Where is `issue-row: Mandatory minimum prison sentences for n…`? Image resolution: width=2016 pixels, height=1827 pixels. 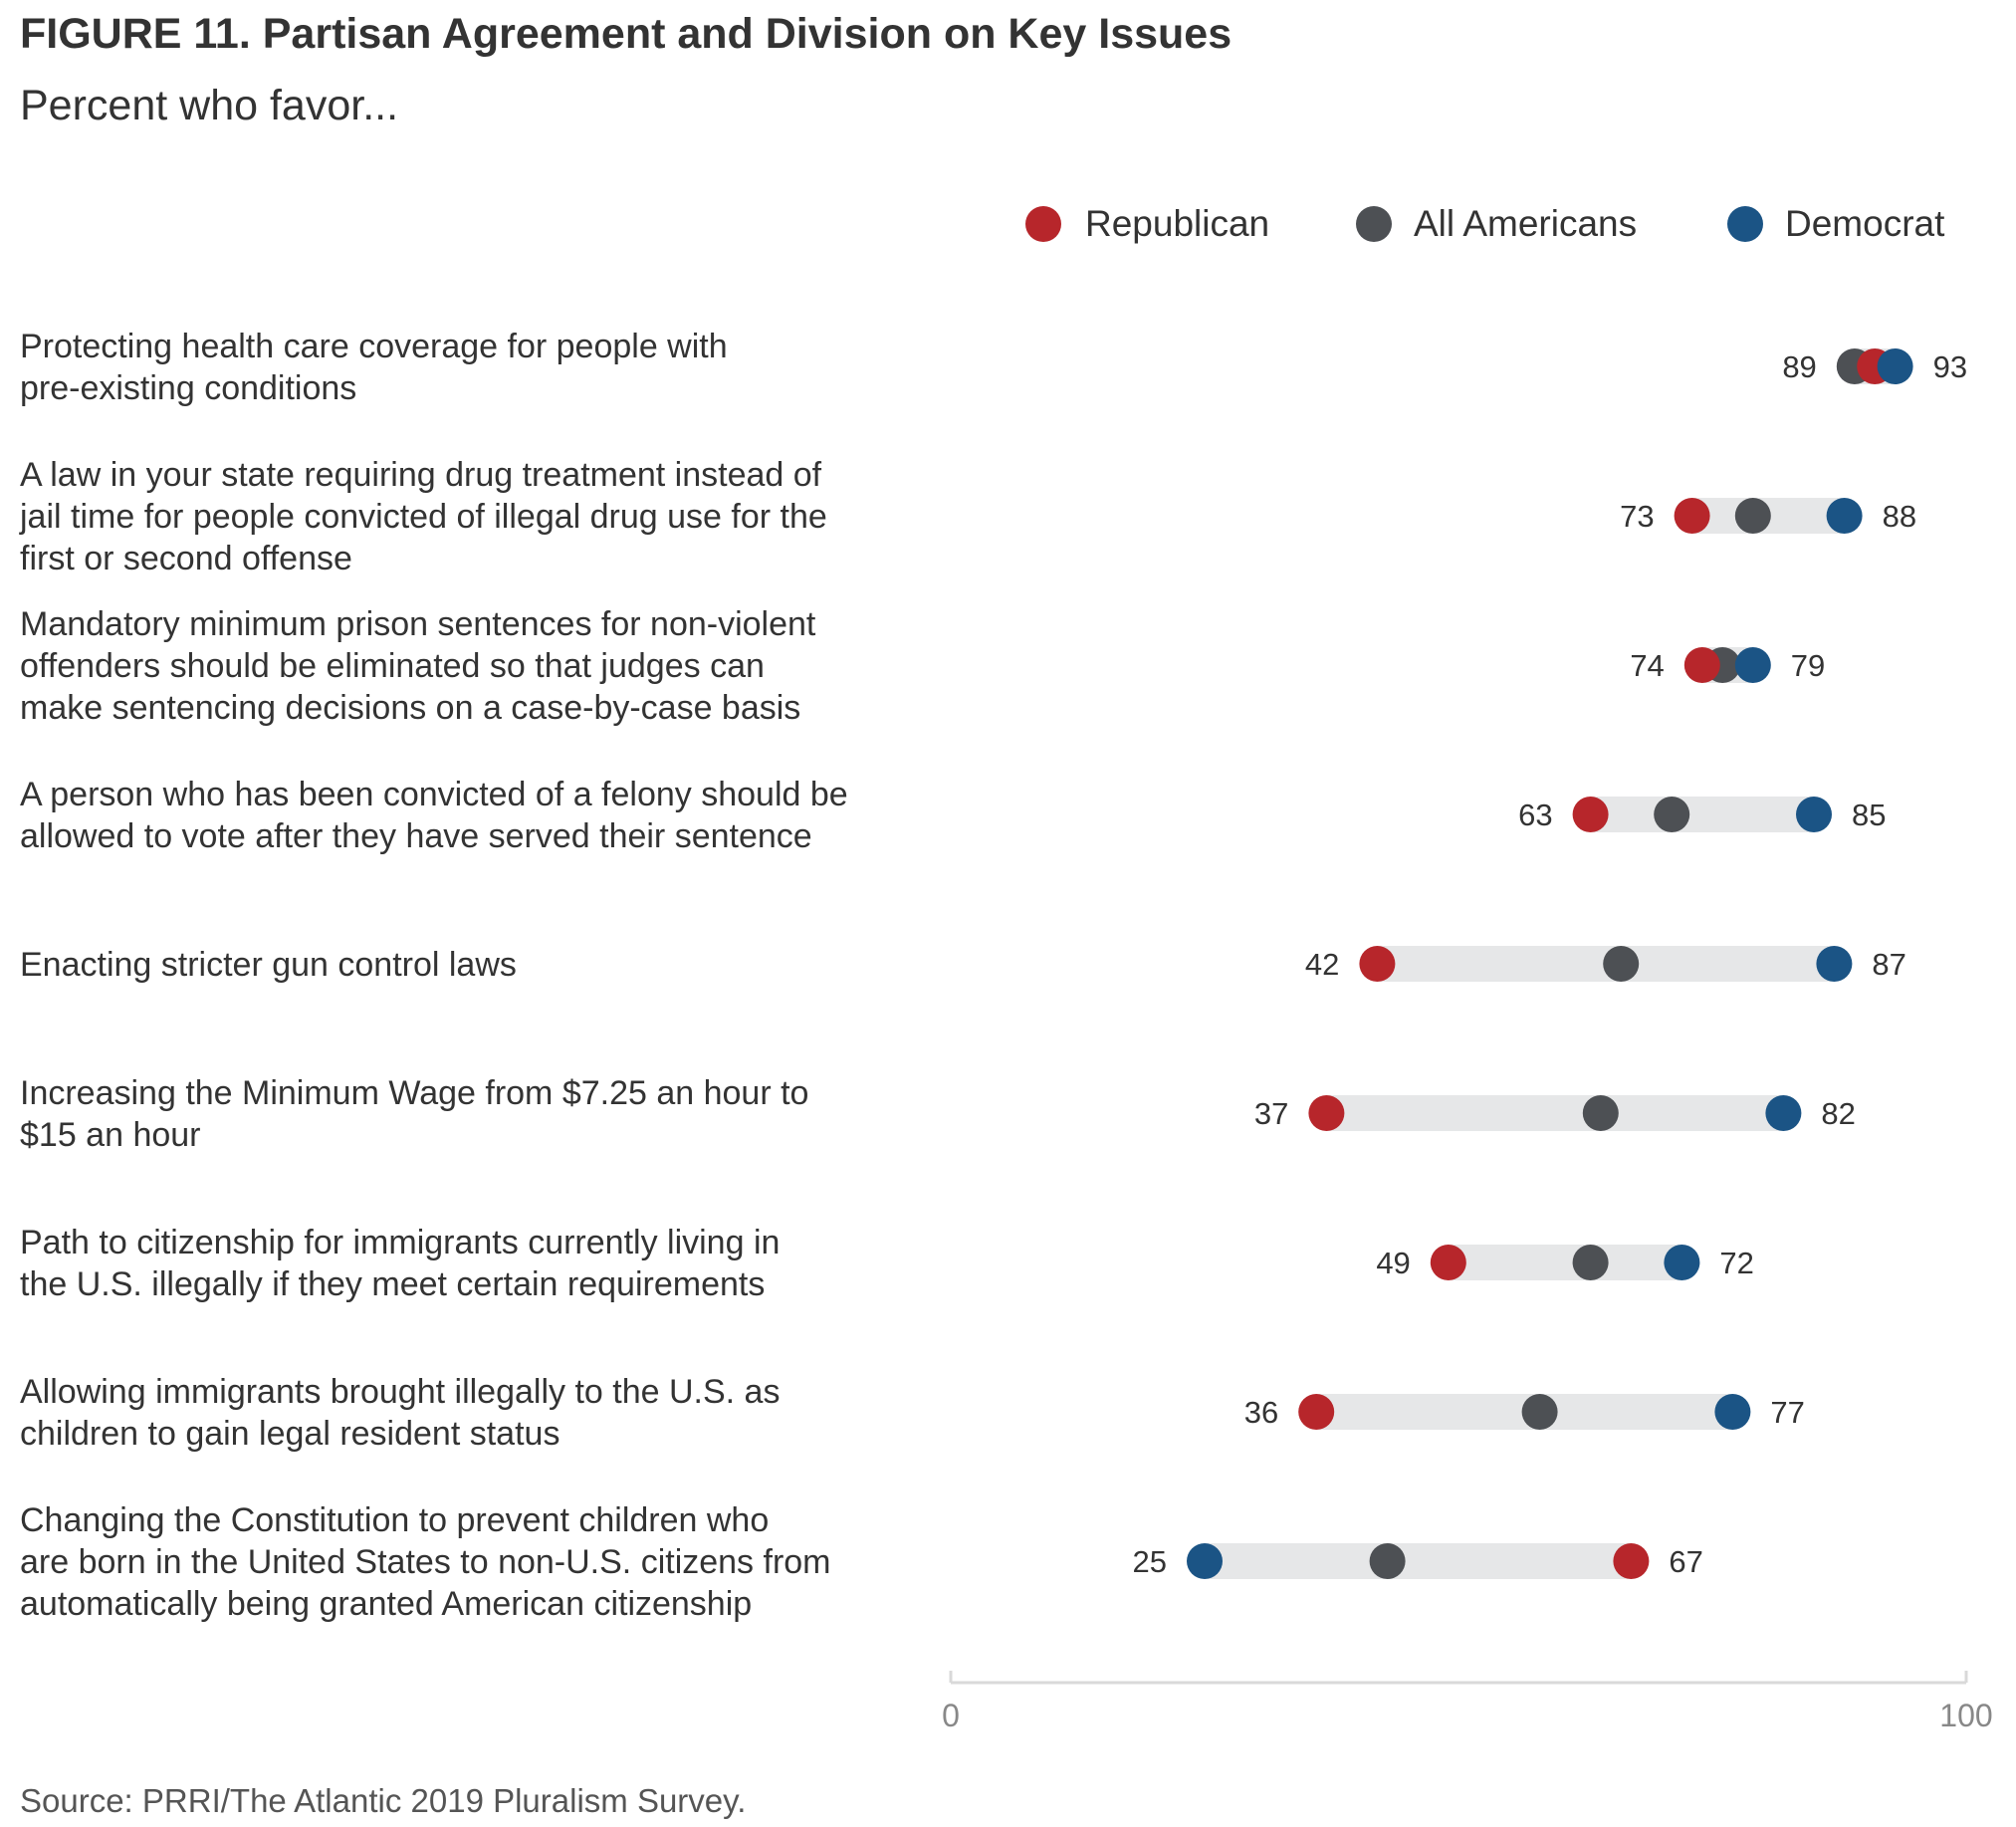
issue-row: Mandatory minimum prison sentences for n… is located at coordinates (923, 666).